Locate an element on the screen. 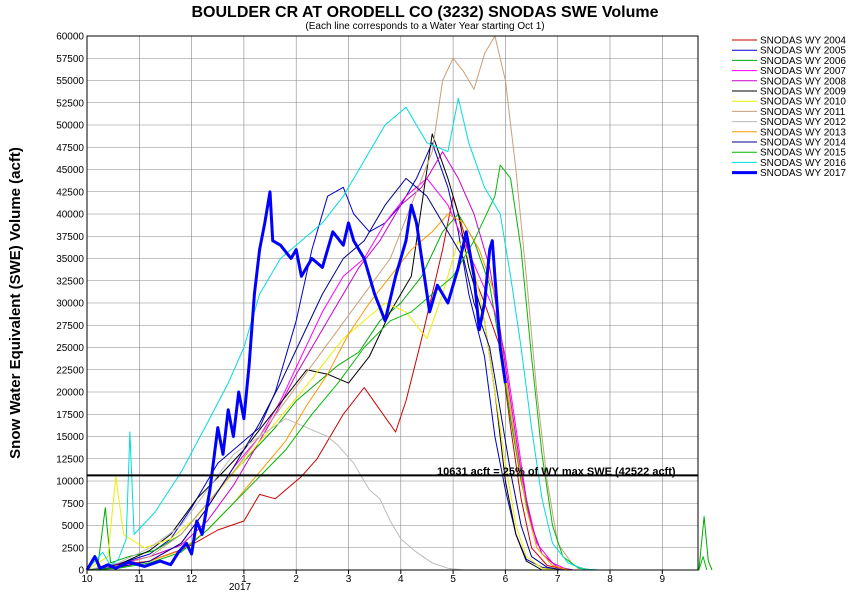 Image resolution: width=850 pixels, height=600 pixels. x-axis-ticks: 10 11 12 1 2 3 4 5 6 7 8 9 is located at coordinates (373, 577).